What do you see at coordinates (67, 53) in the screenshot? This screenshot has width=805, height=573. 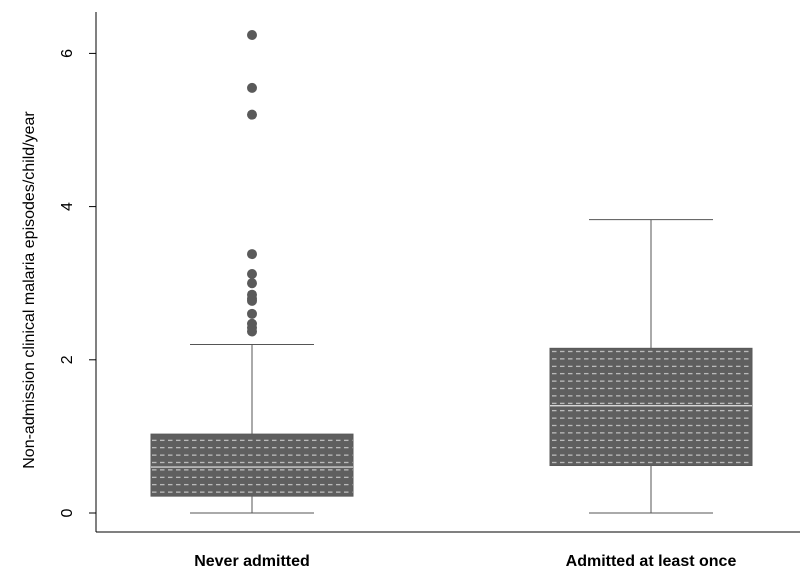 I see `y-tick-label: 6` at bounding box center [67, 53].